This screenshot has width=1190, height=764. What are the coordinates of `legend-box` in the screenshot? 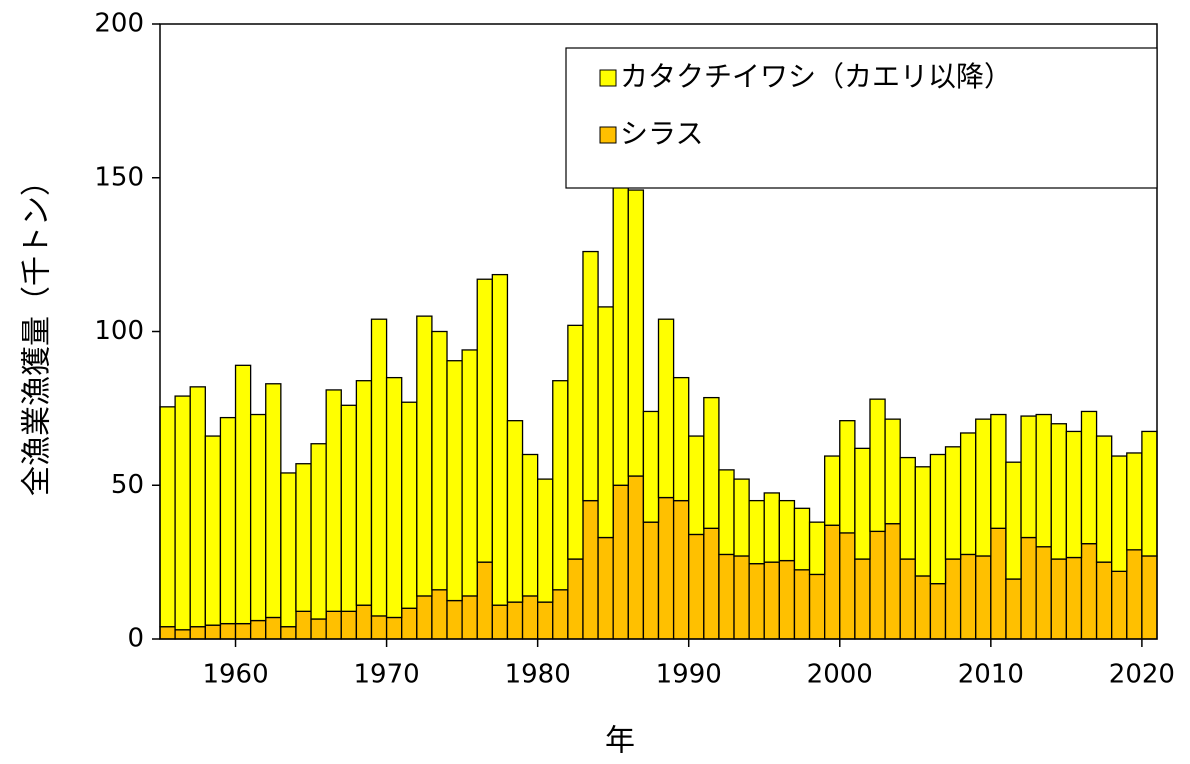 It's located at (861, 118).